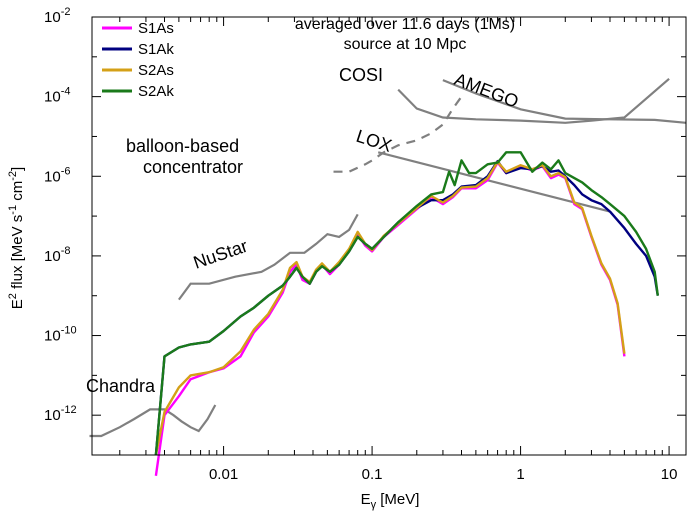  I want to click on y-tick-label: 10⁻¹², so click(60, 414).